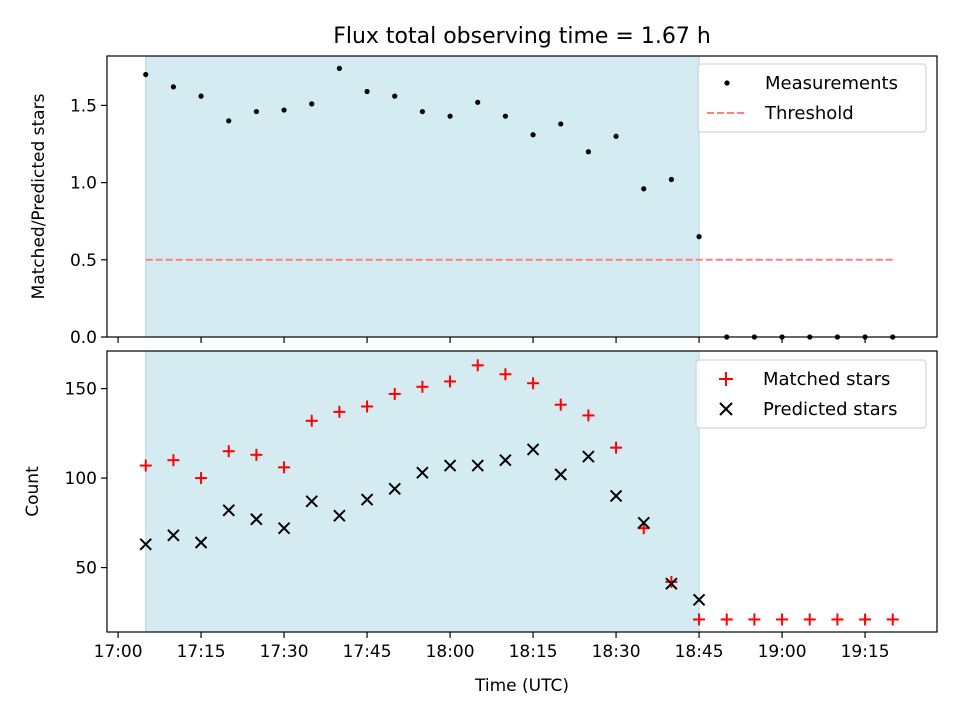 The image size is (960, 724). I want to click on x-tick-label: 19:15, so click(865, 652).